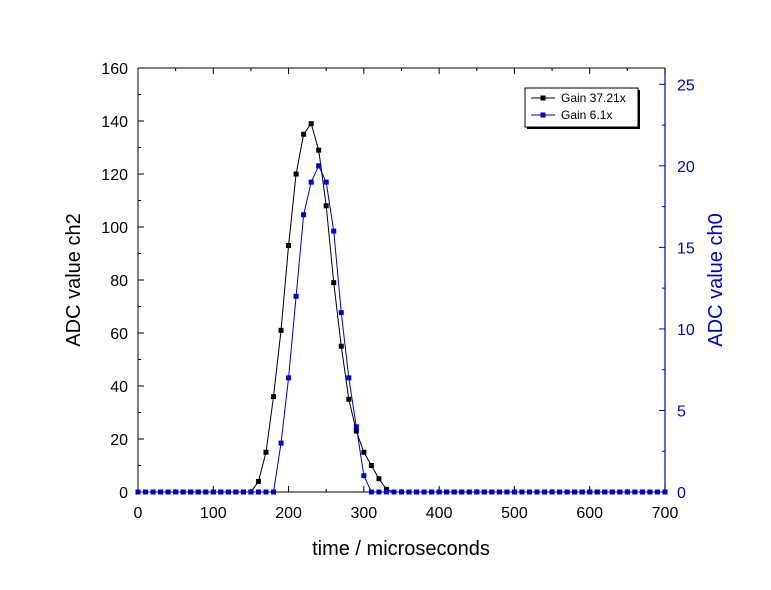 This screenshot has height=590, width=771. Describe the element at coordinates (677, 289) in the screenshot. I see `y2-axis-ticks: 0 5 10 15 20 25` at that location.